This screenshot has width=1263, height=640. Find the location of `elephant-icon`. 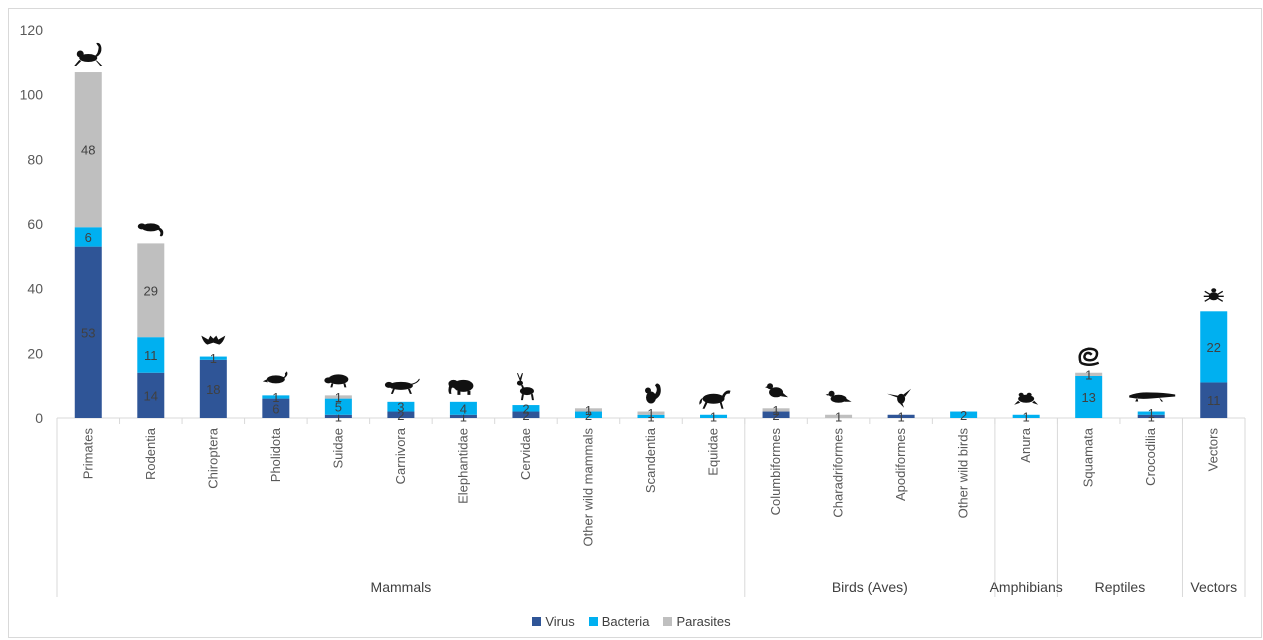

elephant-icon is located at coordinates (461, 387).